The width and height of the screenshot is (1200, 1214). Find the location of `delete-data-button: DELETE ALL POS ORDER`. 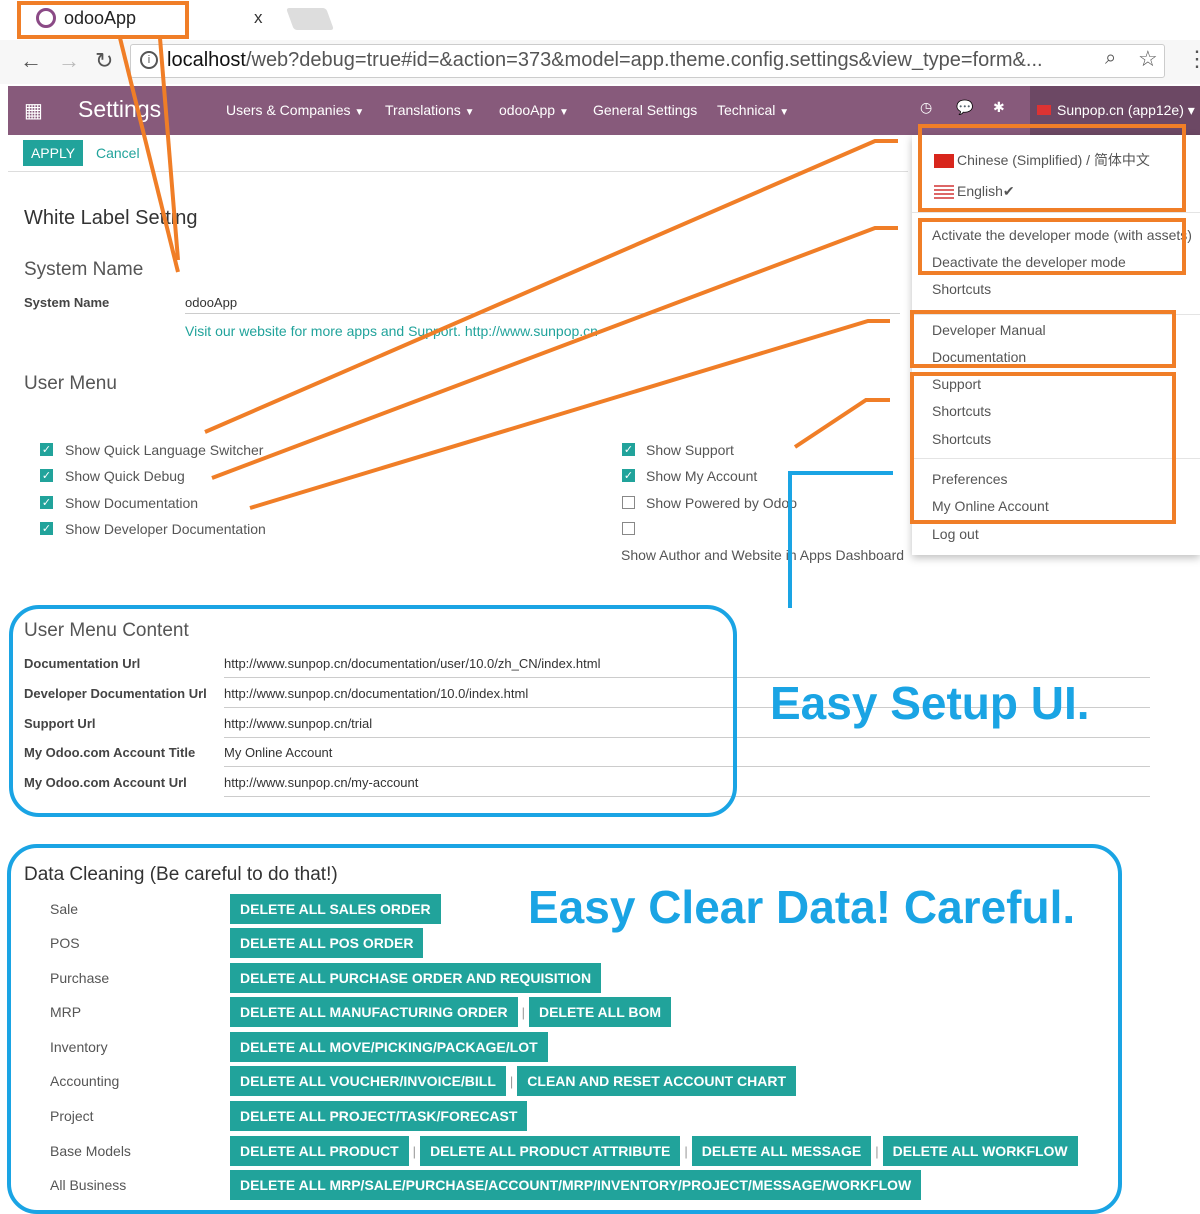

delete-data-button: DELETE ALL POS ORDER is located at coordinates (327, 943).